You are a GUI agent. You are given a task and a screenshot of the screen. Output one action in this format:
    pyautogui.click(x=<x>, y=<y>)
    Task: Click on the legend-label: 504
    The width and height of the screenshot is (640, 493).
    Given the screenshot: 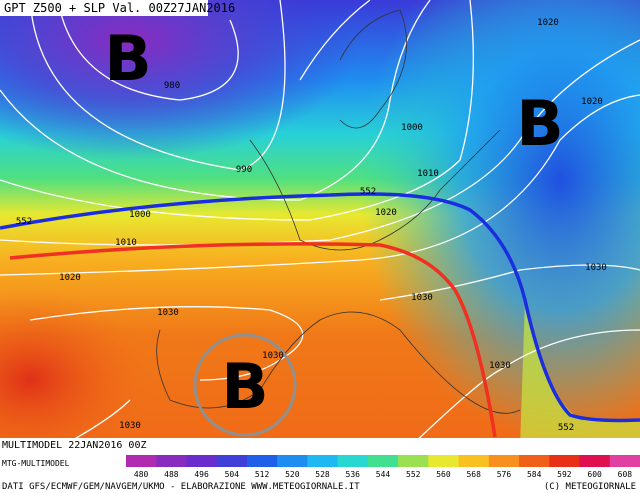 What is the action you would take?
    pyautogui.click(x=232, y=474)
    